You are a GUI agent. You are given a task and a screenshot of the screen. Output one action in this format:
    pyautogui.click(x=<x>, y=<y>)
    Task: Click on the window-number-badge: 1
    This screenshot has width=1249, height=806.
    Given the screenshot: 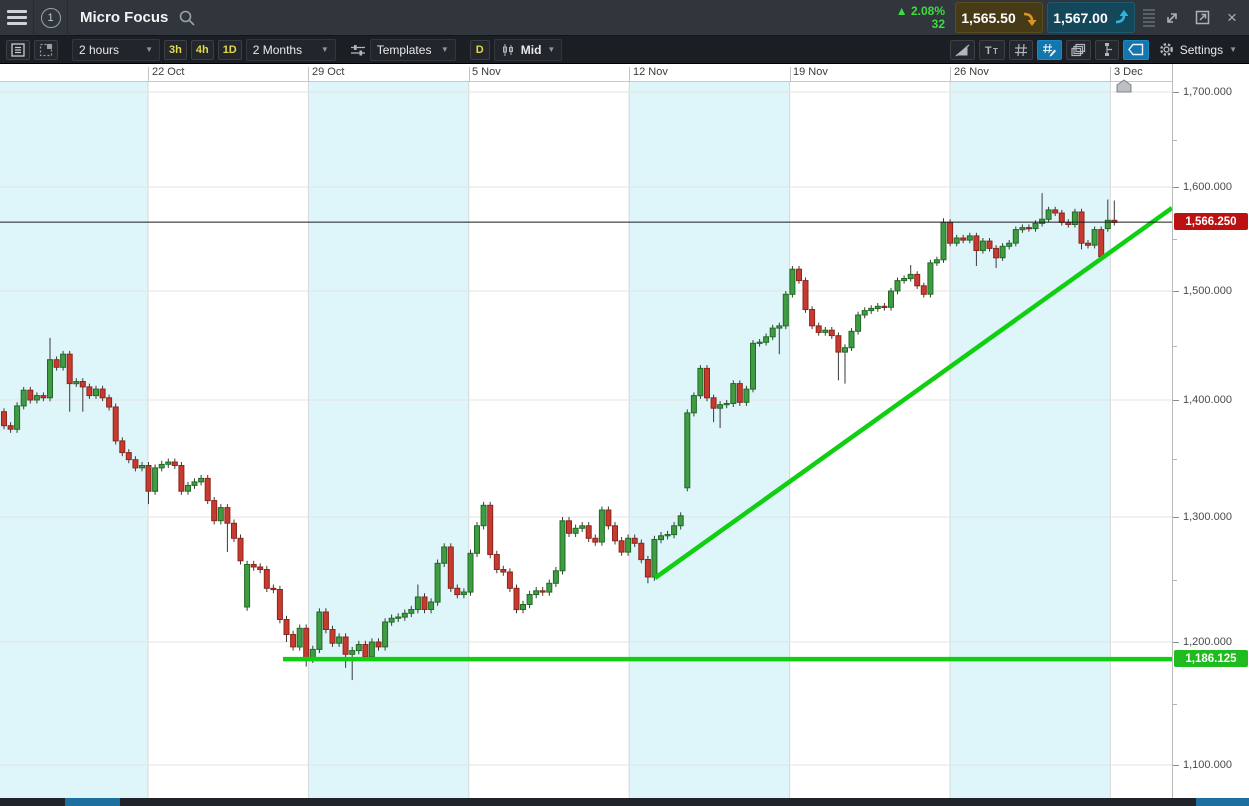 What is the action you would take?
    pyautogui.click(x=50, y=17)
    